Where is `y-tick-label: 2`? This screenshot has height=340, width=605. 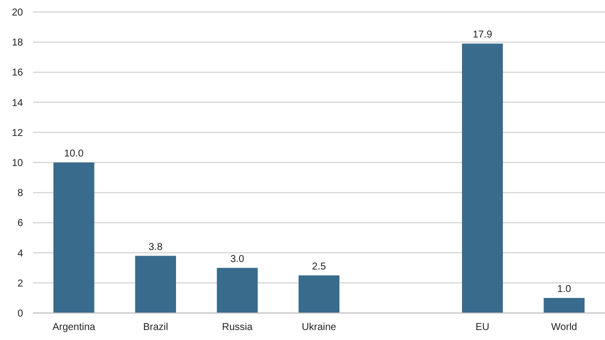
y-tick-label: 2 is located at coordinates (20, 284).